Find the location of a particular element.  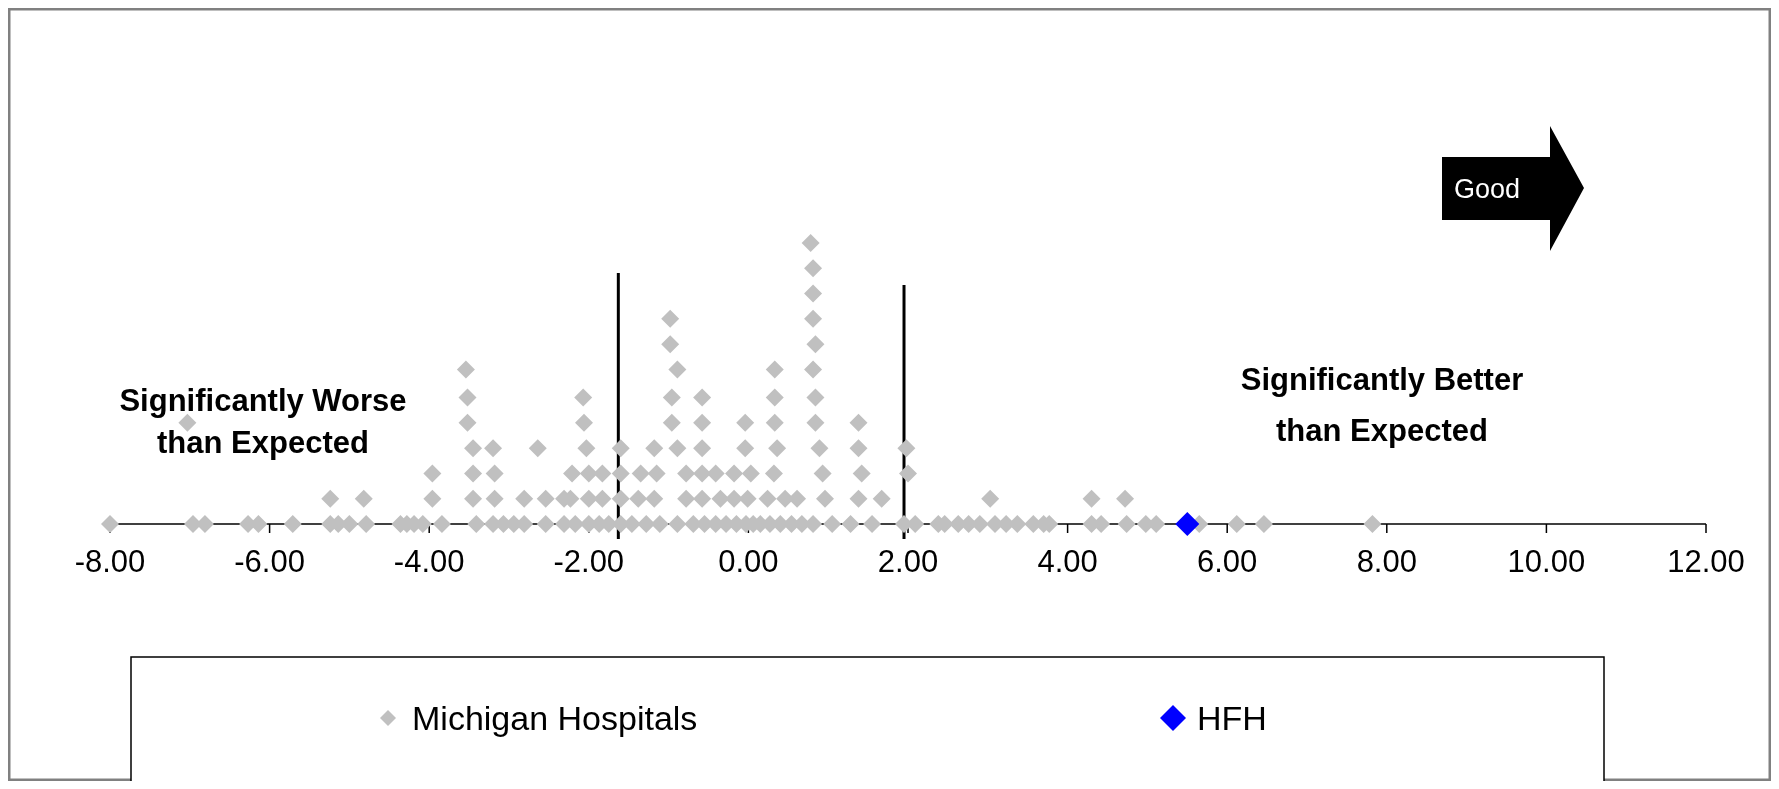

text: Good is located at coordinates (1487, 189).